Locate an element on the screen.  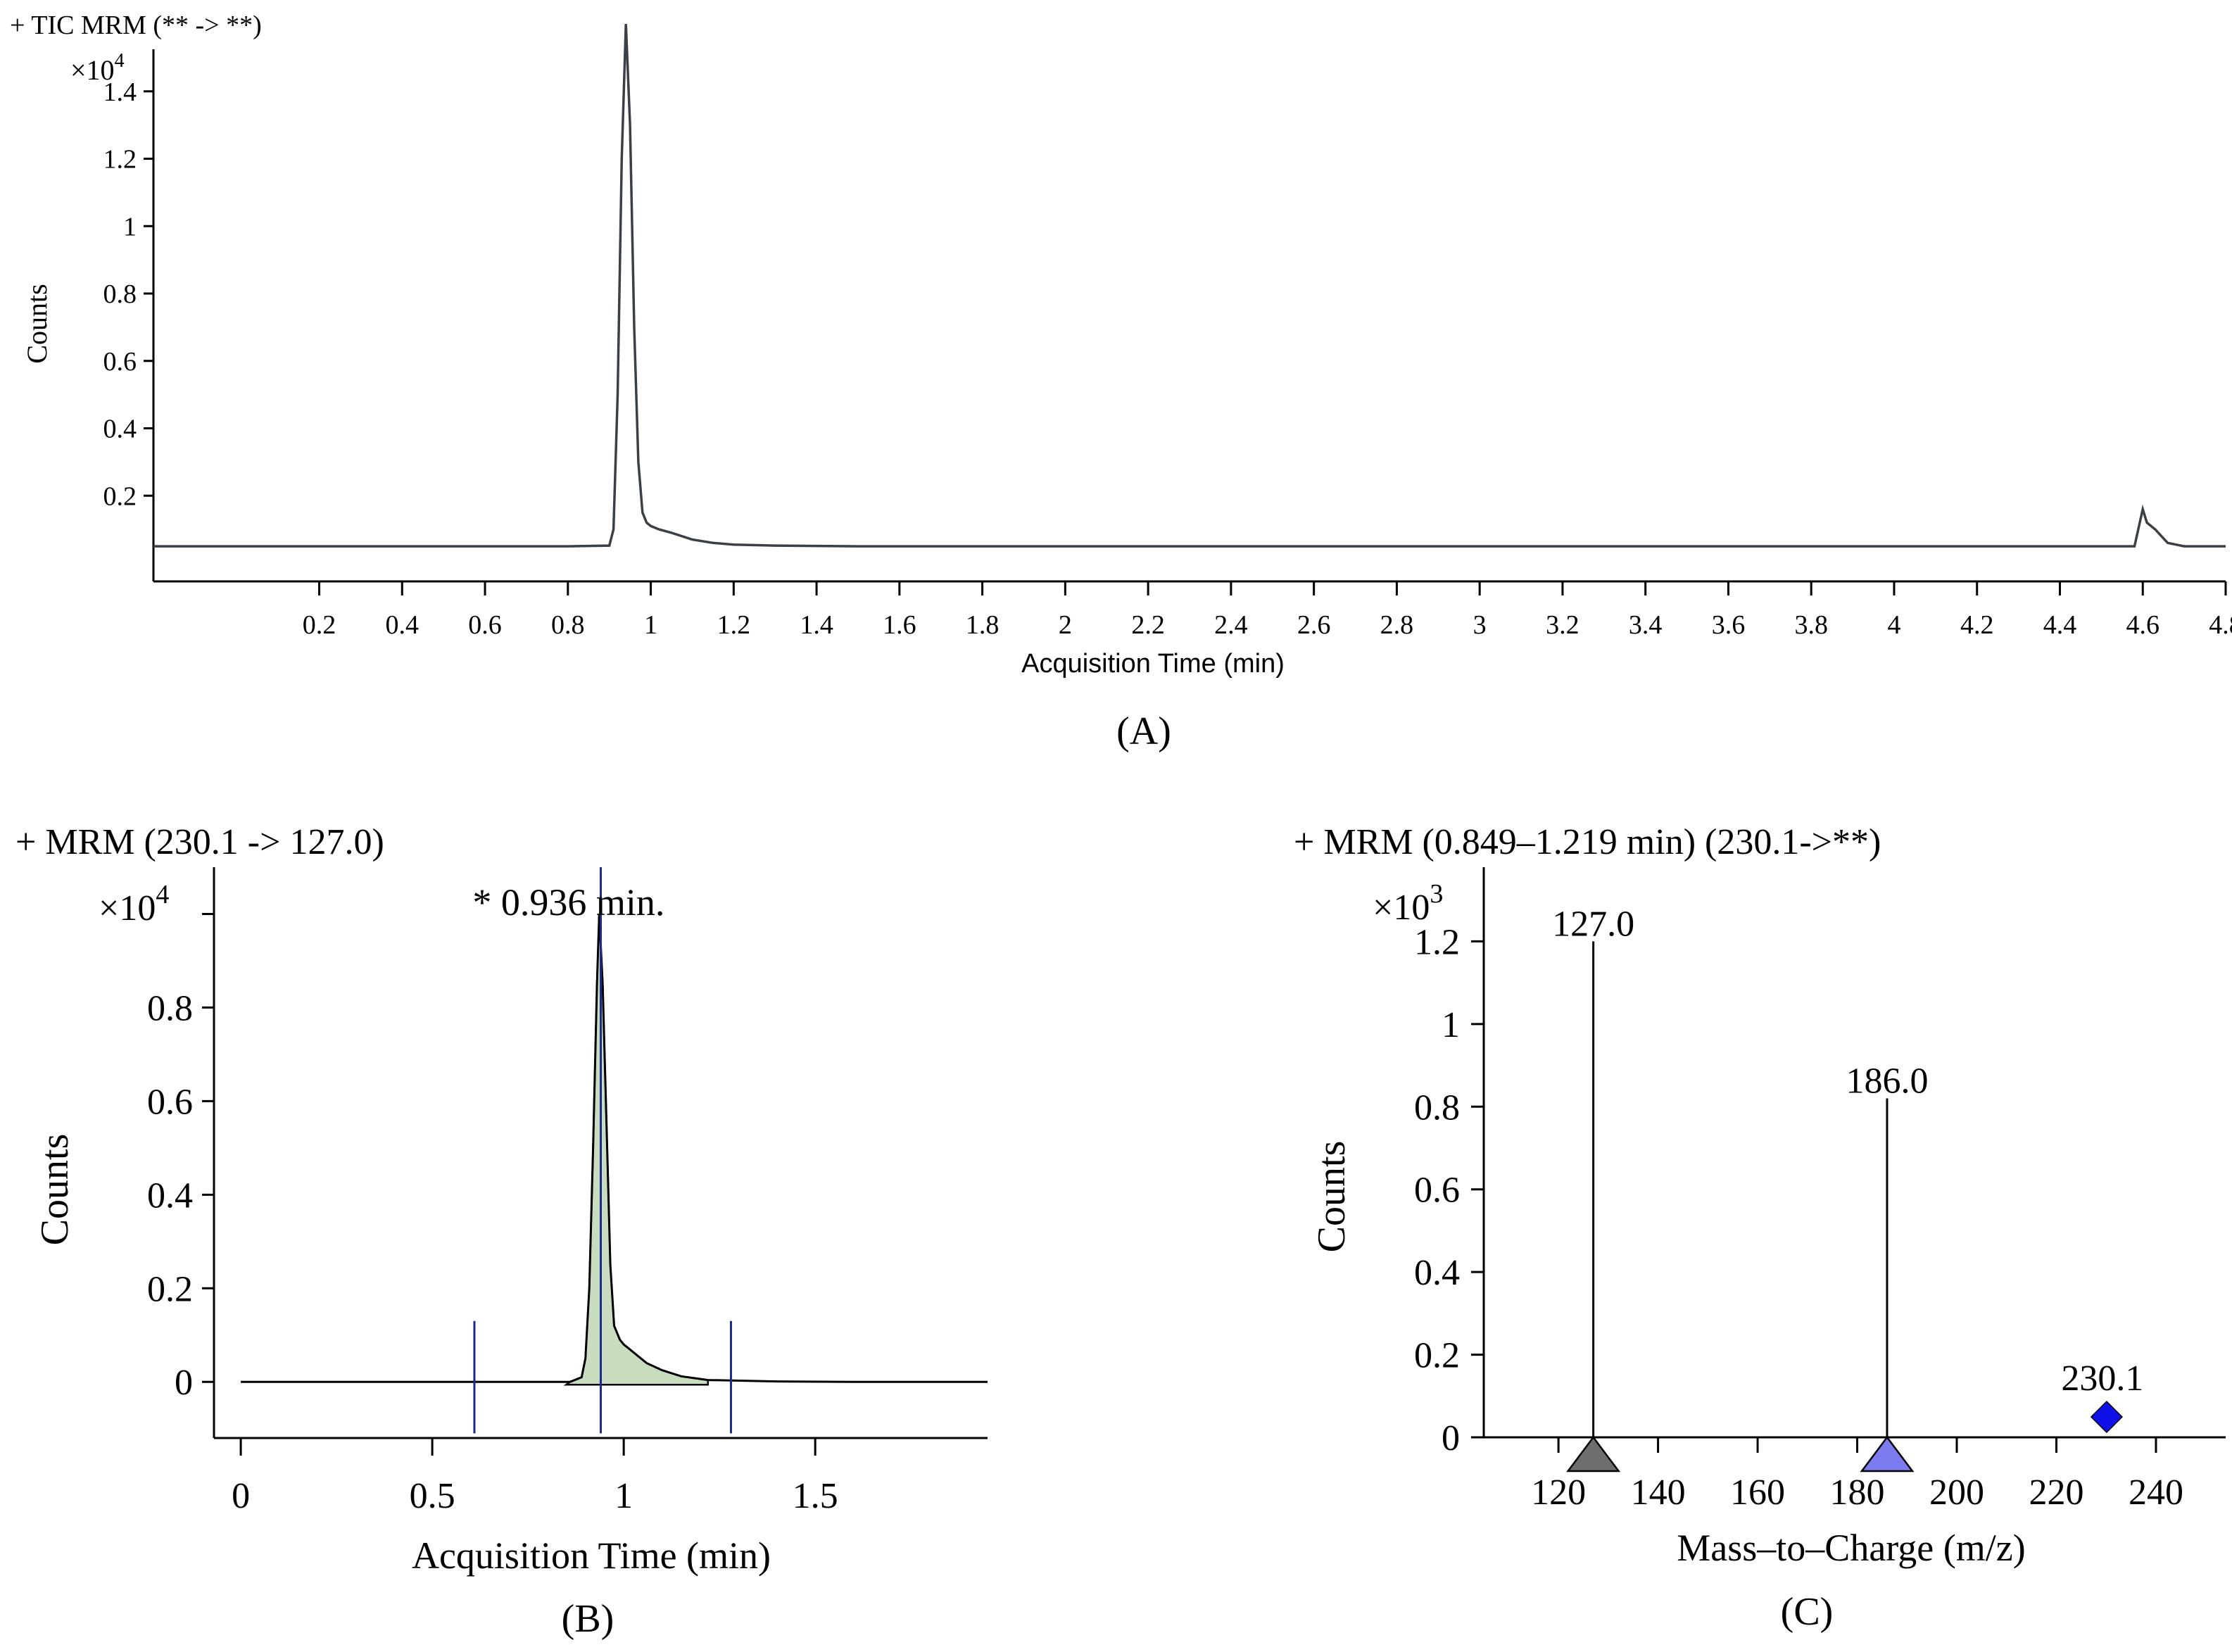
chart-b-x-tick-label: 0.5 is located at coordinates (432, 1496).